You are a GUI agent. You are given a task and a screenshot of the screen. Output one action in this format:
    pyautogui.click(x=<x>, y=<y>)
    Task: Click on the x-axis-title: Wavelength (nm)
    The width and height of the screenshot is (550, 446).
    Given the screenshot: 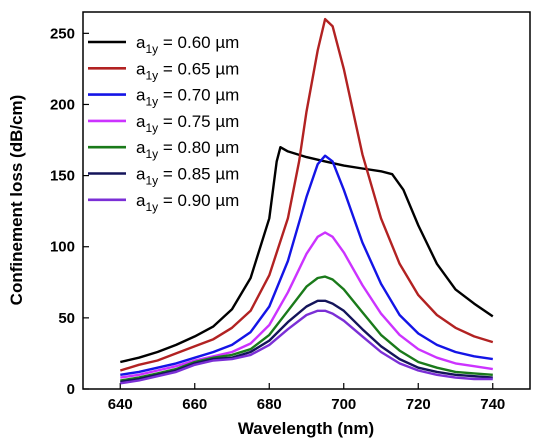 What is the action you would take?
    pyautogui.click(x=306, y=428)
    